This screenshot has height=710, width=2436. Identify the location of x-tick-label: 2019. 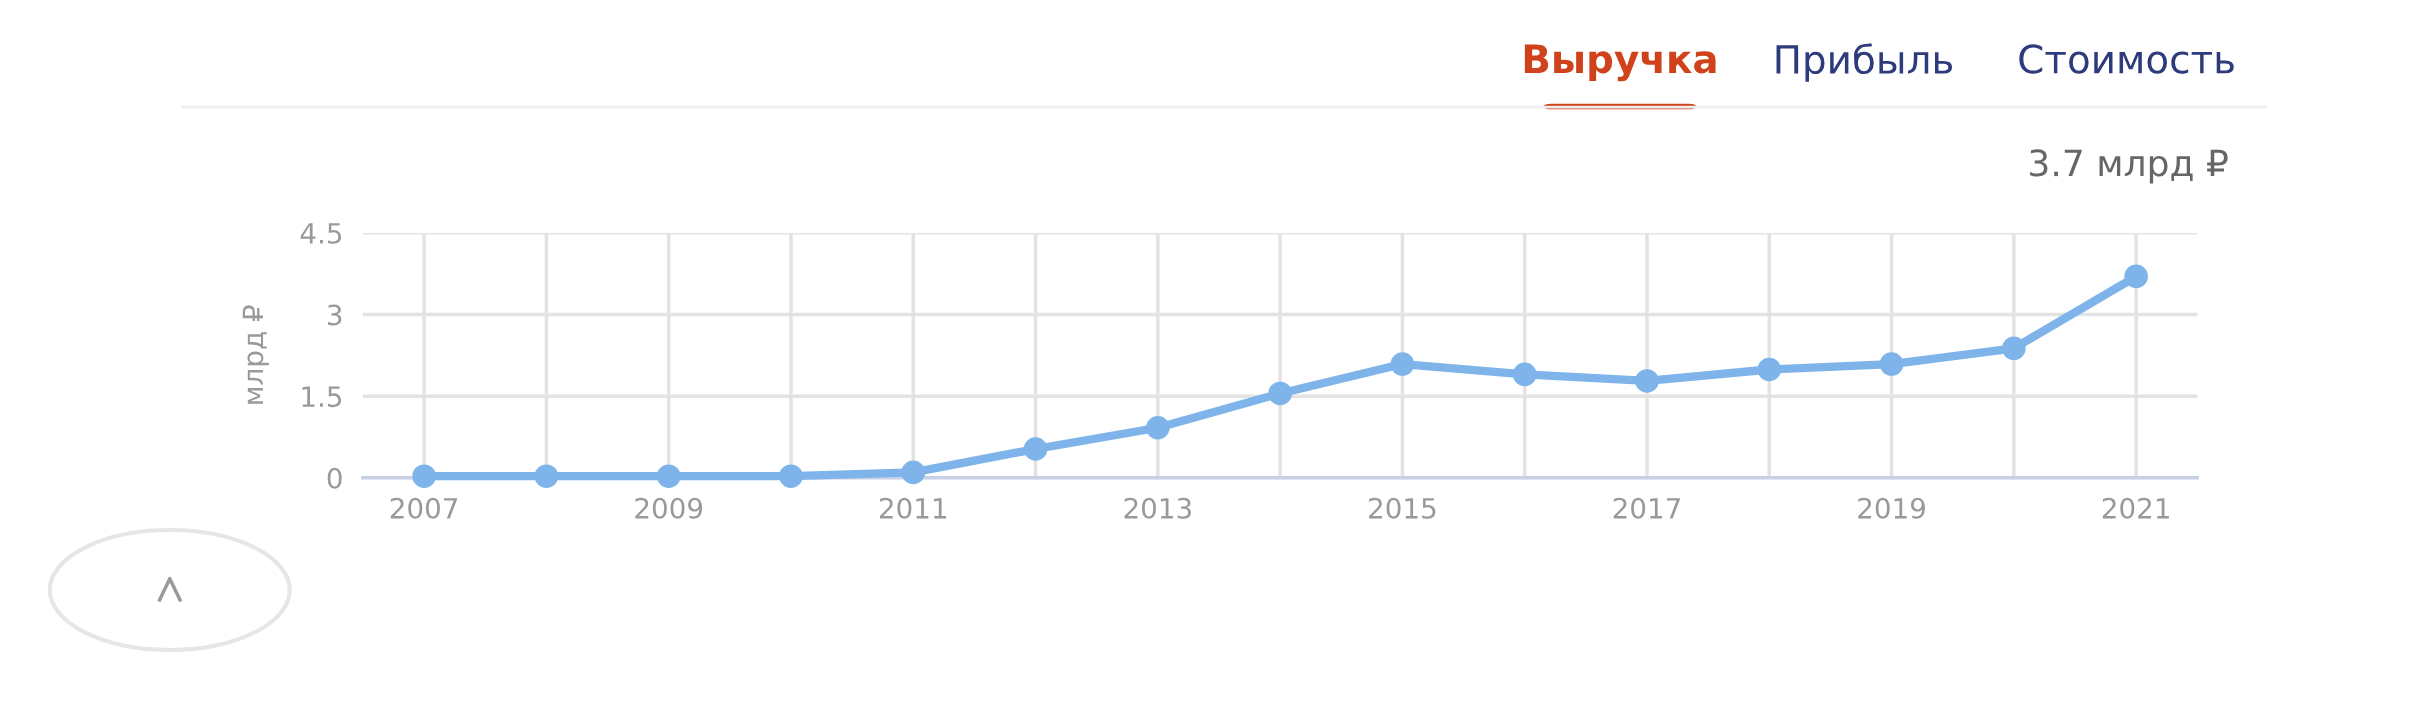
(1891, 508).